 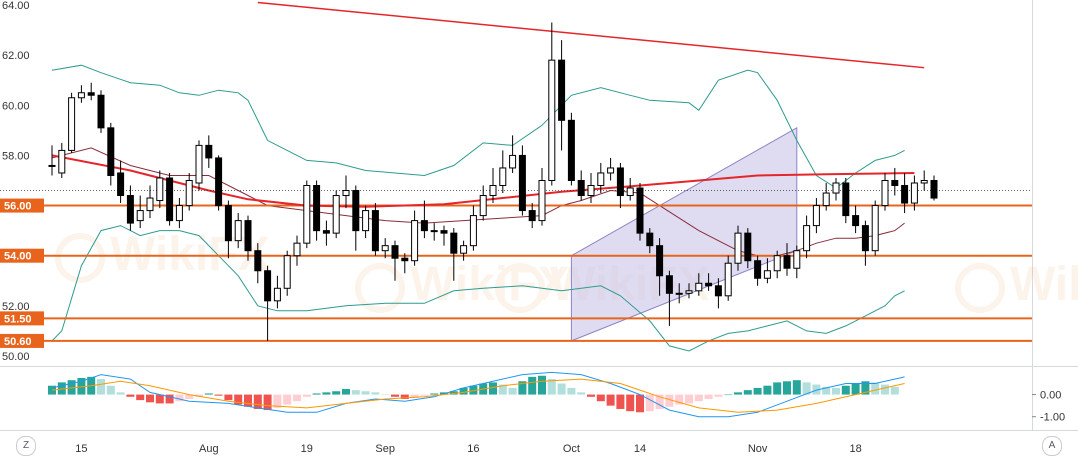 I want to click on time-tick-label: Sep, so click(x=385, y=449).